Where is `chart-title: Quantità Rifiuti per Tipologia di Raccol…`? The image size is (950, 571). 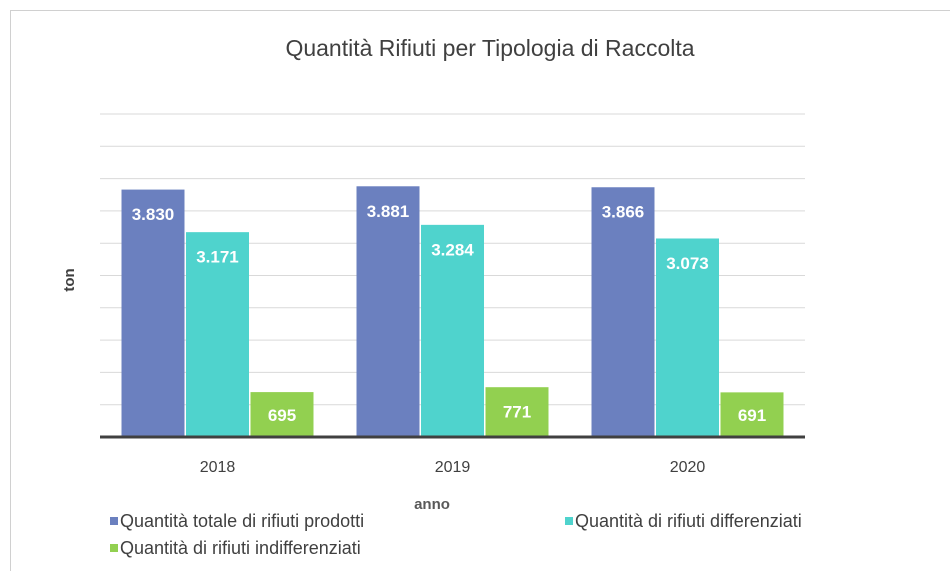 chart-title: Quantità Rifiuti per Tipologia di Raccol… is located at coordinates (489, 48).